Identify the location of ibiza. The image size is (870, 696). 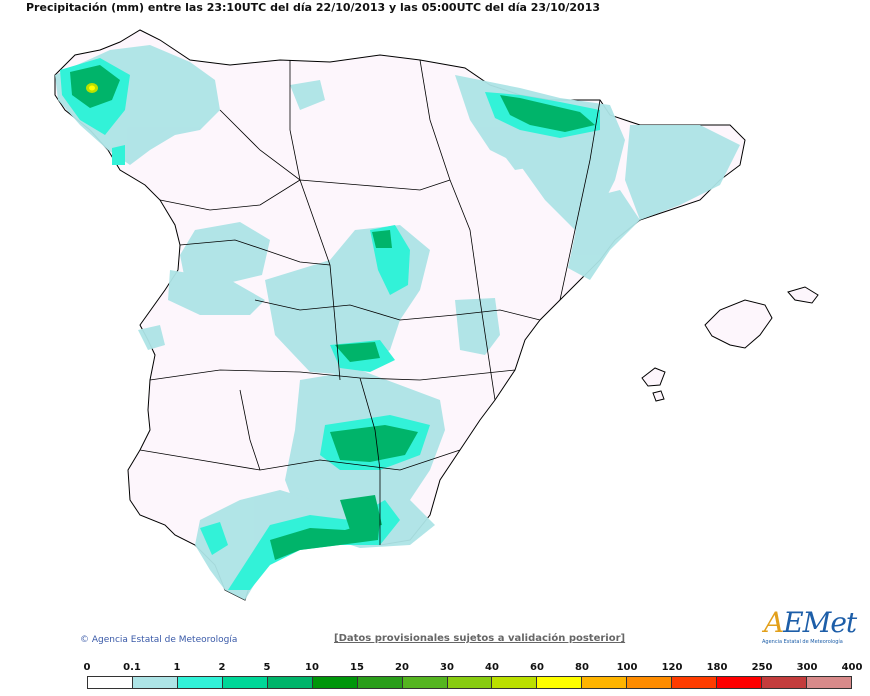
(653, 377).